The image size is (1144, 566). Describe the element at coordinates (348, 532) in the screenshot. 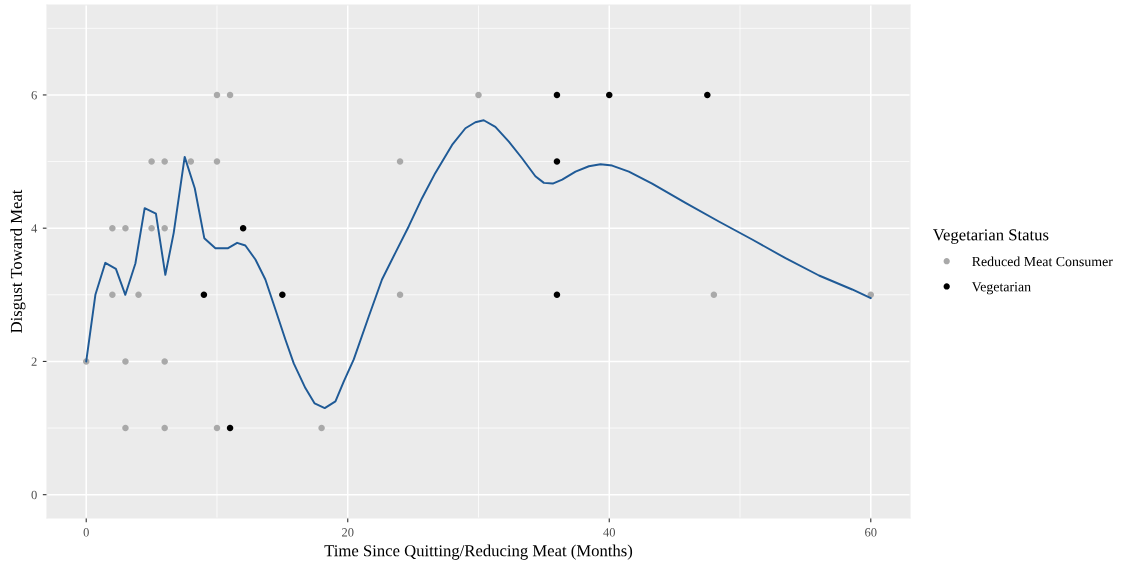

I see `x-tick-label: 20` at that location.